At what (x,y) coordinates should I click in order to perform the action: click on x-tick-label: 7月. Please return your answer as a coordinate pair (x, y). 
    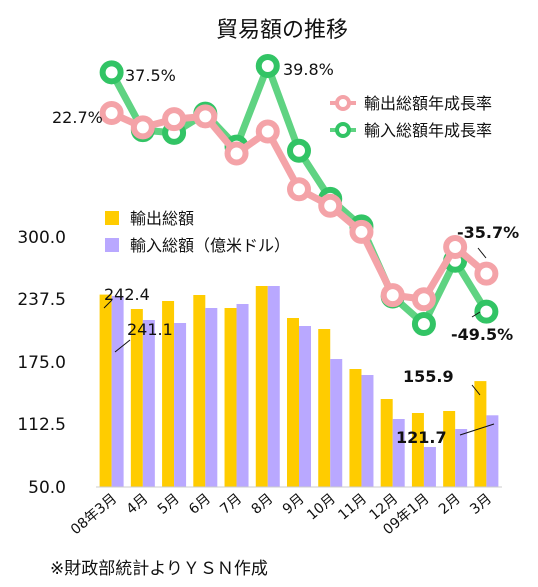
    Looking at the image, I should click on (231, 504).